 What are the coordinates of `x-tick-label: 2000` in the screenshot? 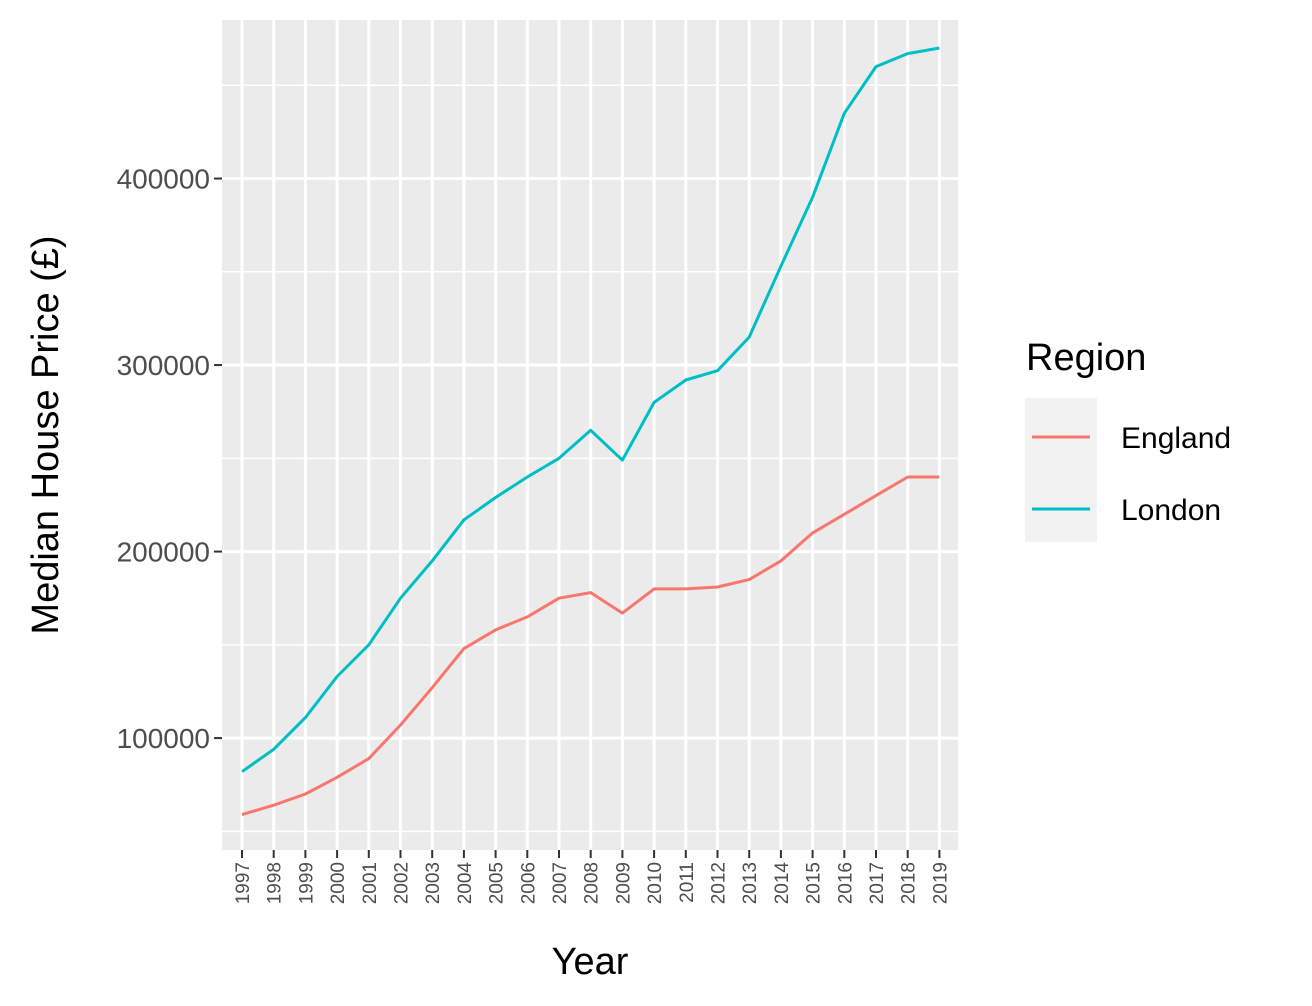 It's located at (338, 883).